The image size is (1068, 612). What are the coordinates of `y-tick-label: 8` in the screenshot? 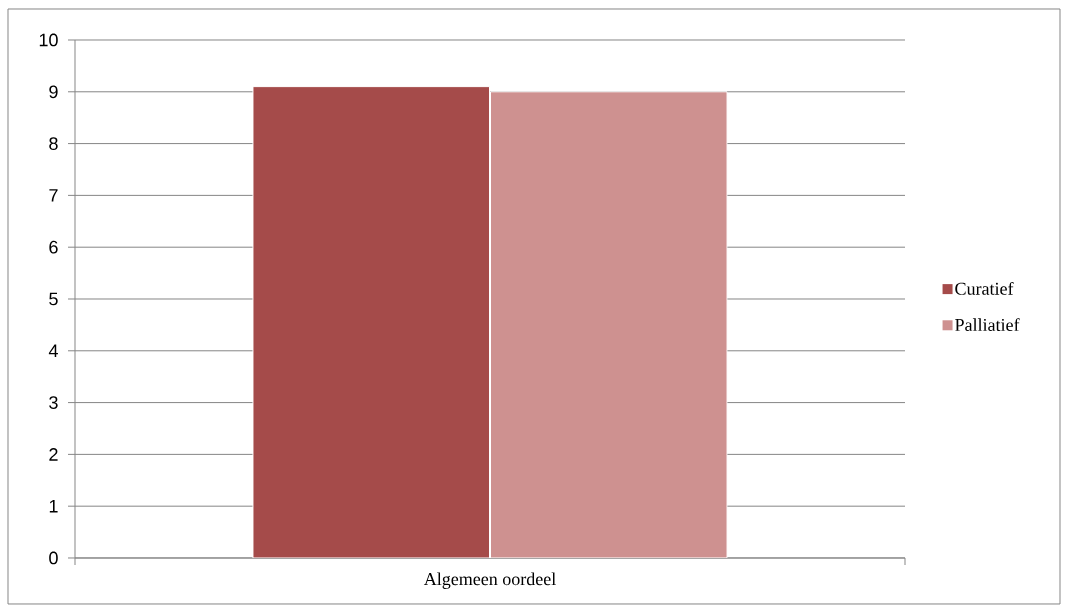 It's located at (53, 143).